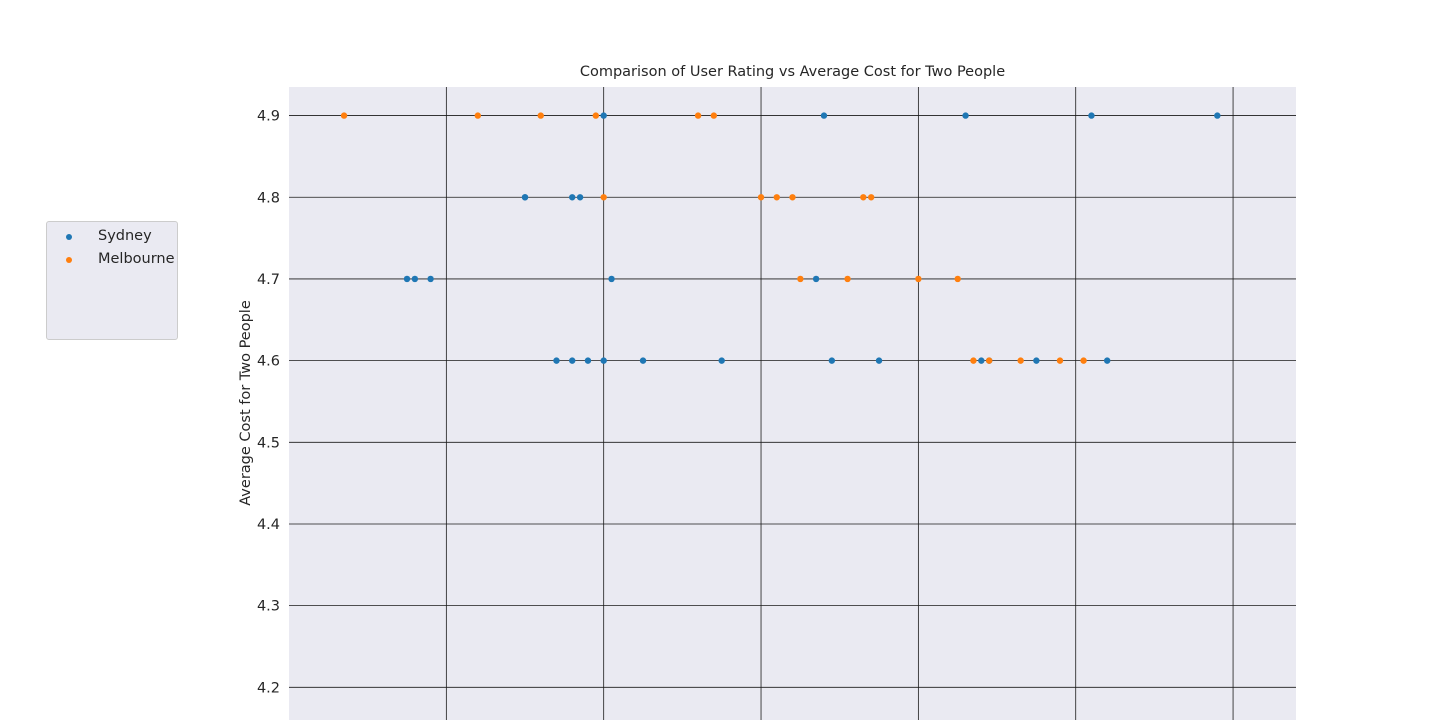  I want to click on legend-marker-melbourne, so click(69, 260).